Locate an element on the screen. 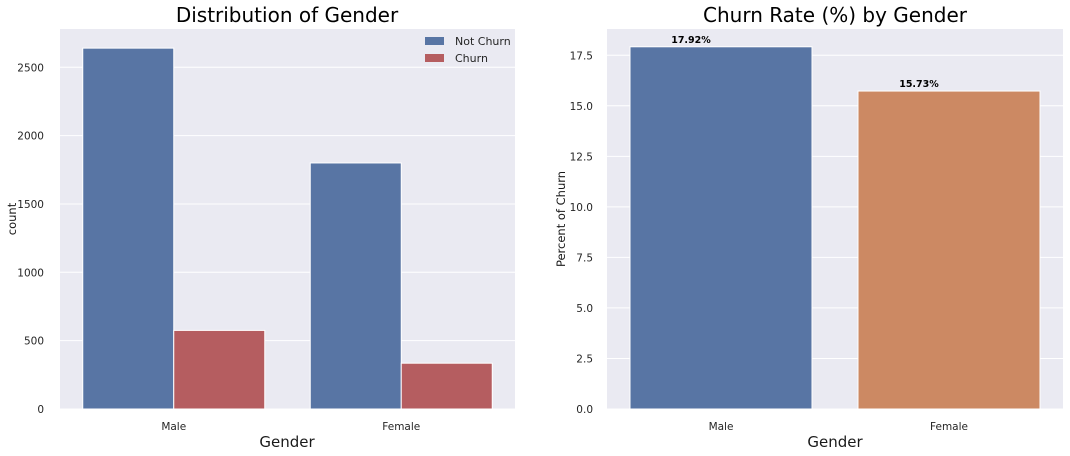 This screenshot has height=456, width=1070. bar-male is located at coordinates (721, 228).